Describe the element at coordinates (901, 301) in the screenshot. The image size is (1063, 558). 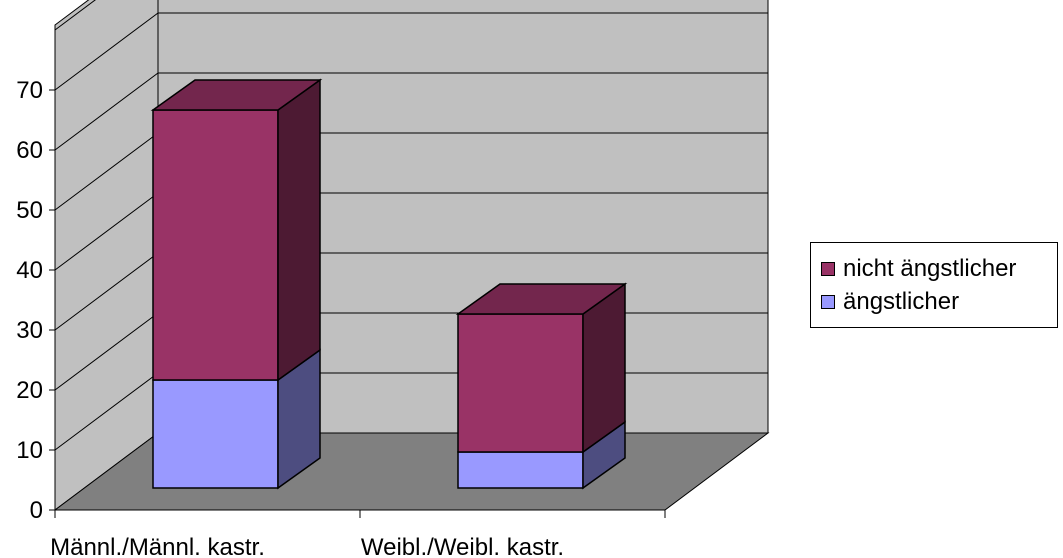
I see `legend-label-aengstlicher: ängstlicher` at that location.